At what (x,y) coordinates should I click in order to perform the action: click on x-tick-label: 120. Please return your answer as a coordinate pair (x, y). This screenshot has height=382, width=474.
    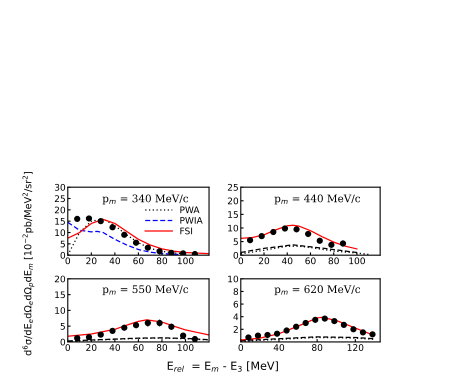
    Looking at the image, I should click on (356, 347).